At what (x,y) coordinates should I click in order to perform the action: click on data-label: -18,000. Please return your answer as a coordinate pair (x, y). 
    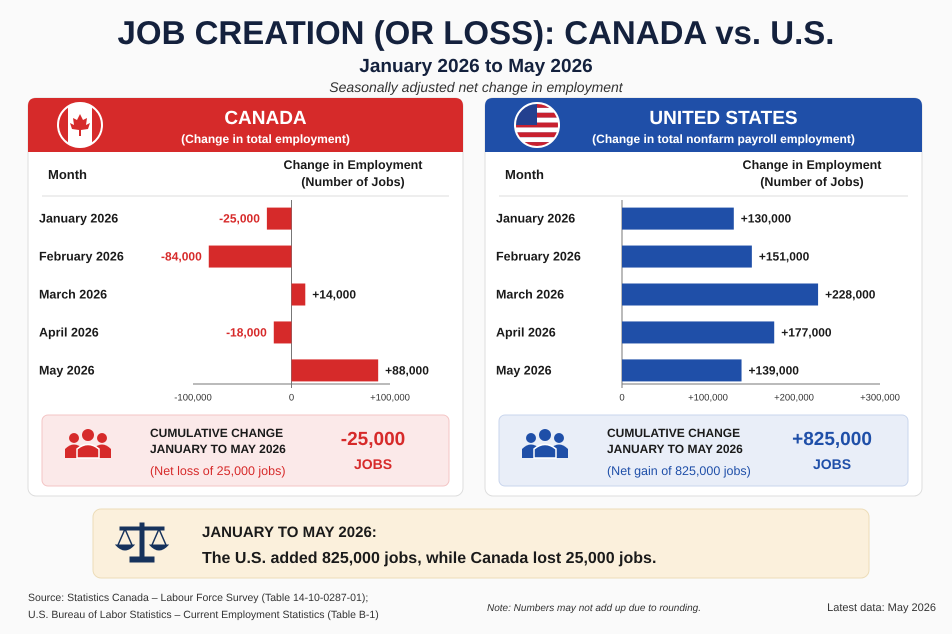
    Looking at the image, I should click on (247, 332).